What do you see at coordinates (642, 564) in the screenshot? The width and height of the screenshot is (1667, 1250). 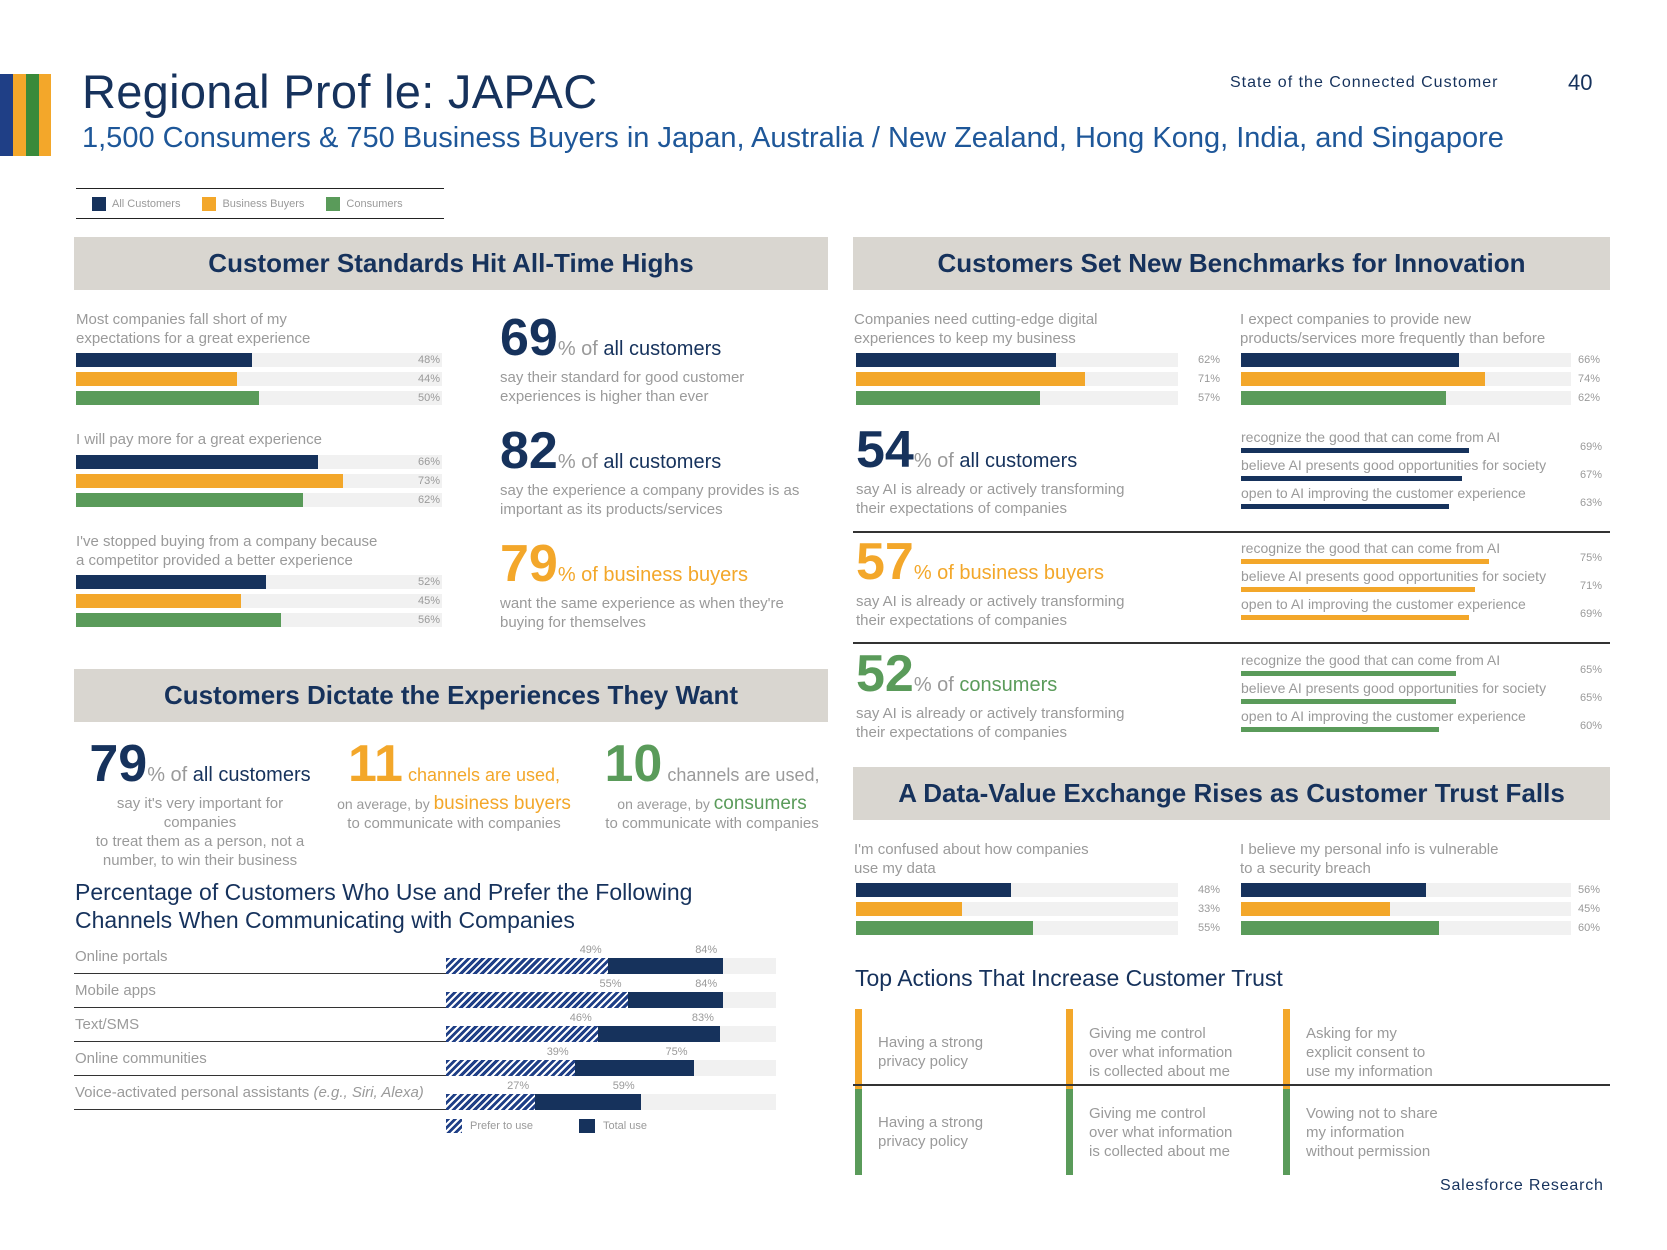 I see `stat-headline: 79% of business buyers` at bounding box center [642, 564].